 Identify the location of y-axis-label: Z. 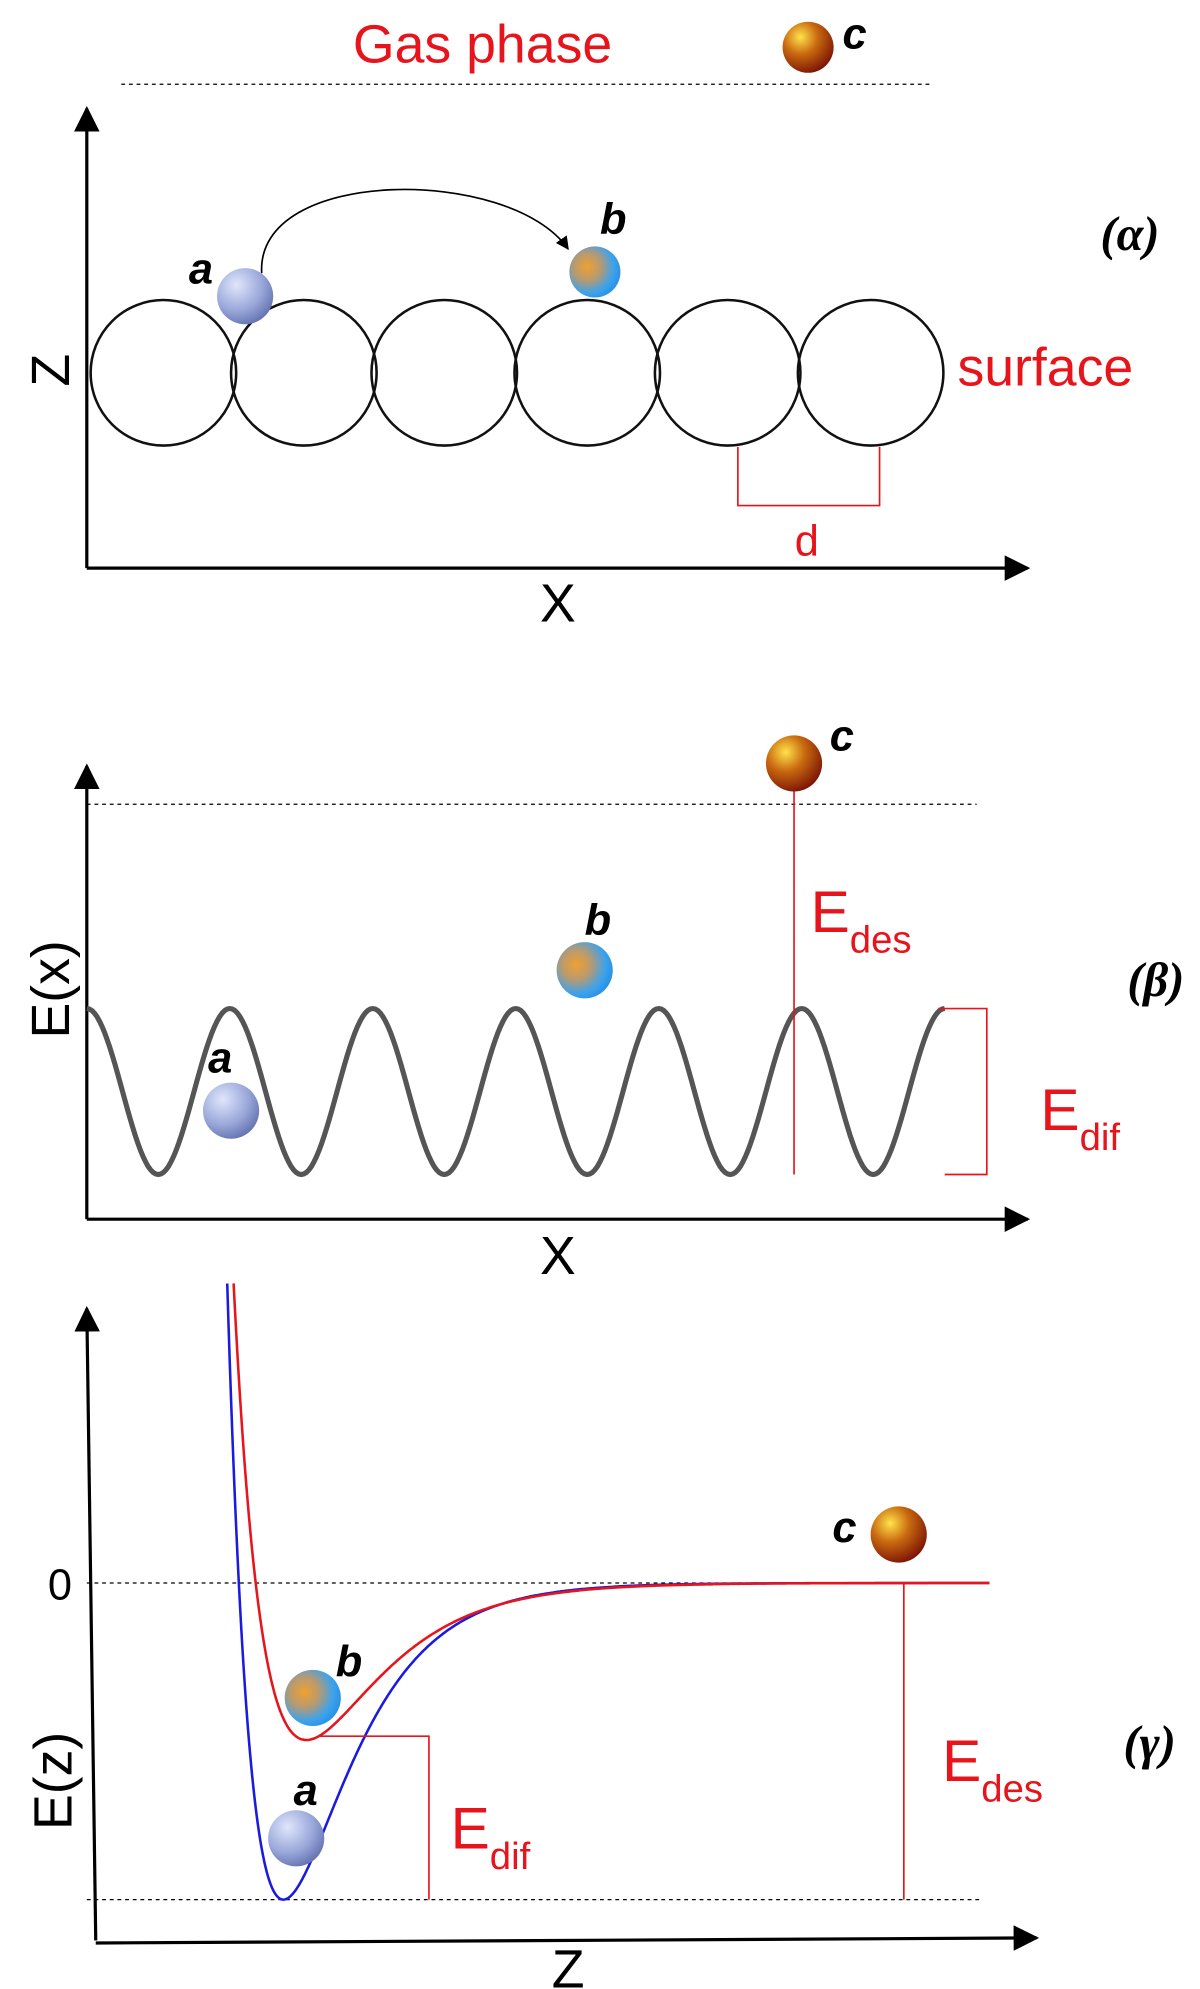
(51, 370).